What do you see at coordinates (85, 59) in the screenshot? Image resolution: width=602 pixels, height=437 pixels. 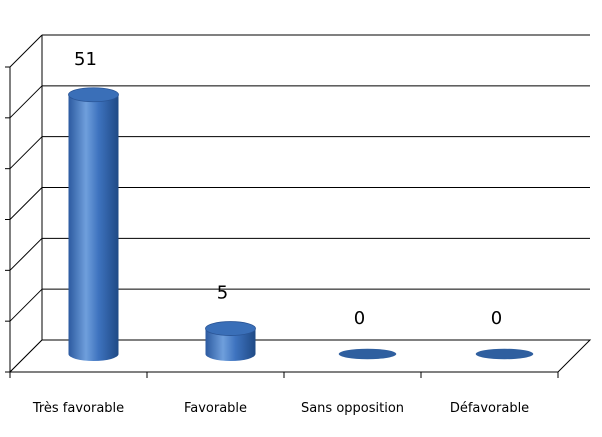 I see `data-label: 51` at bounding box center [85, 59].